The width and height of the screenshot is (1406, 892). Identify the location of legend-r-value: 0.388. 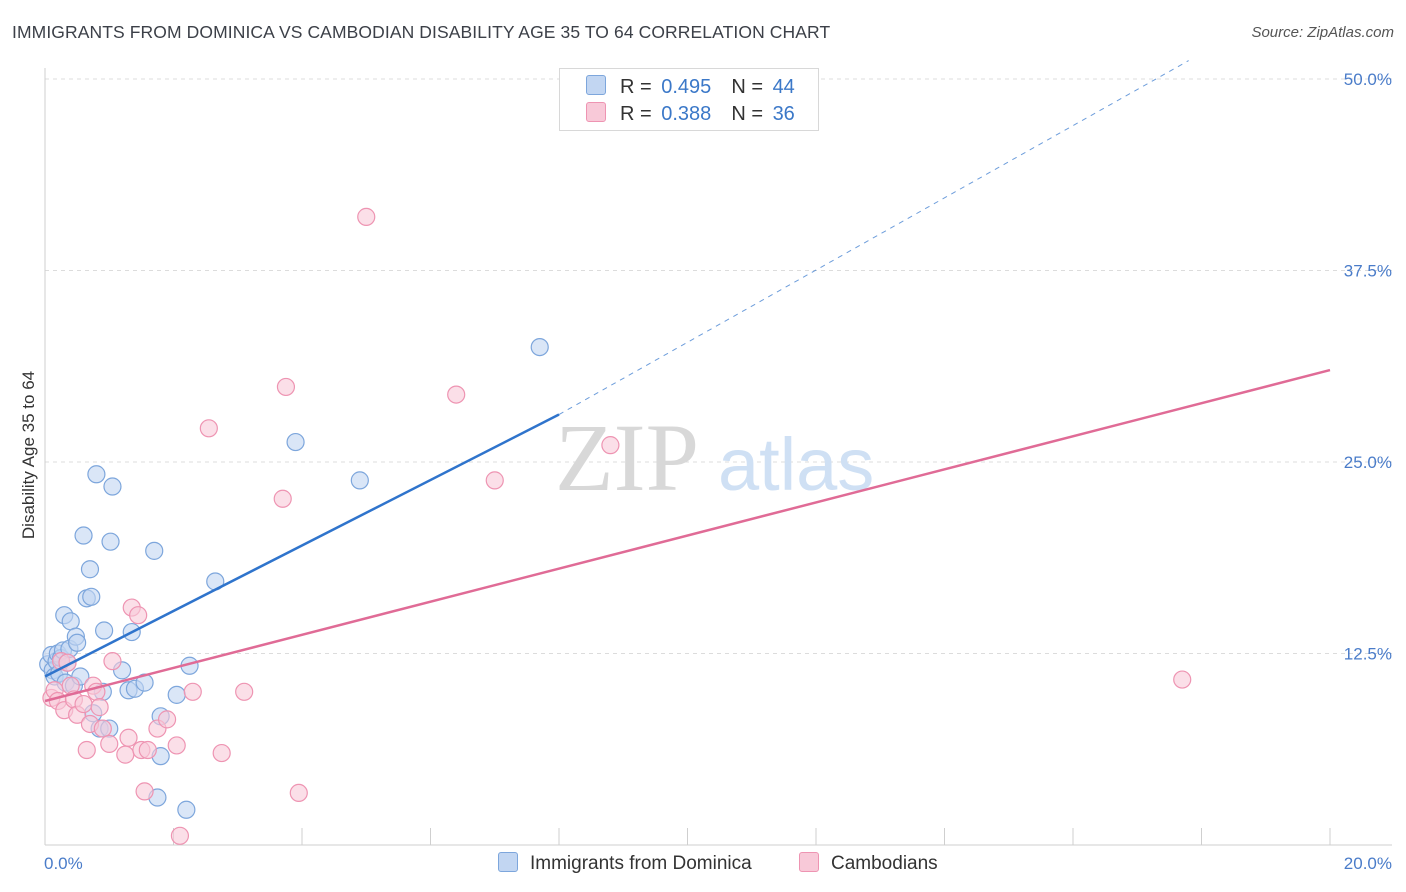
(686, 114).